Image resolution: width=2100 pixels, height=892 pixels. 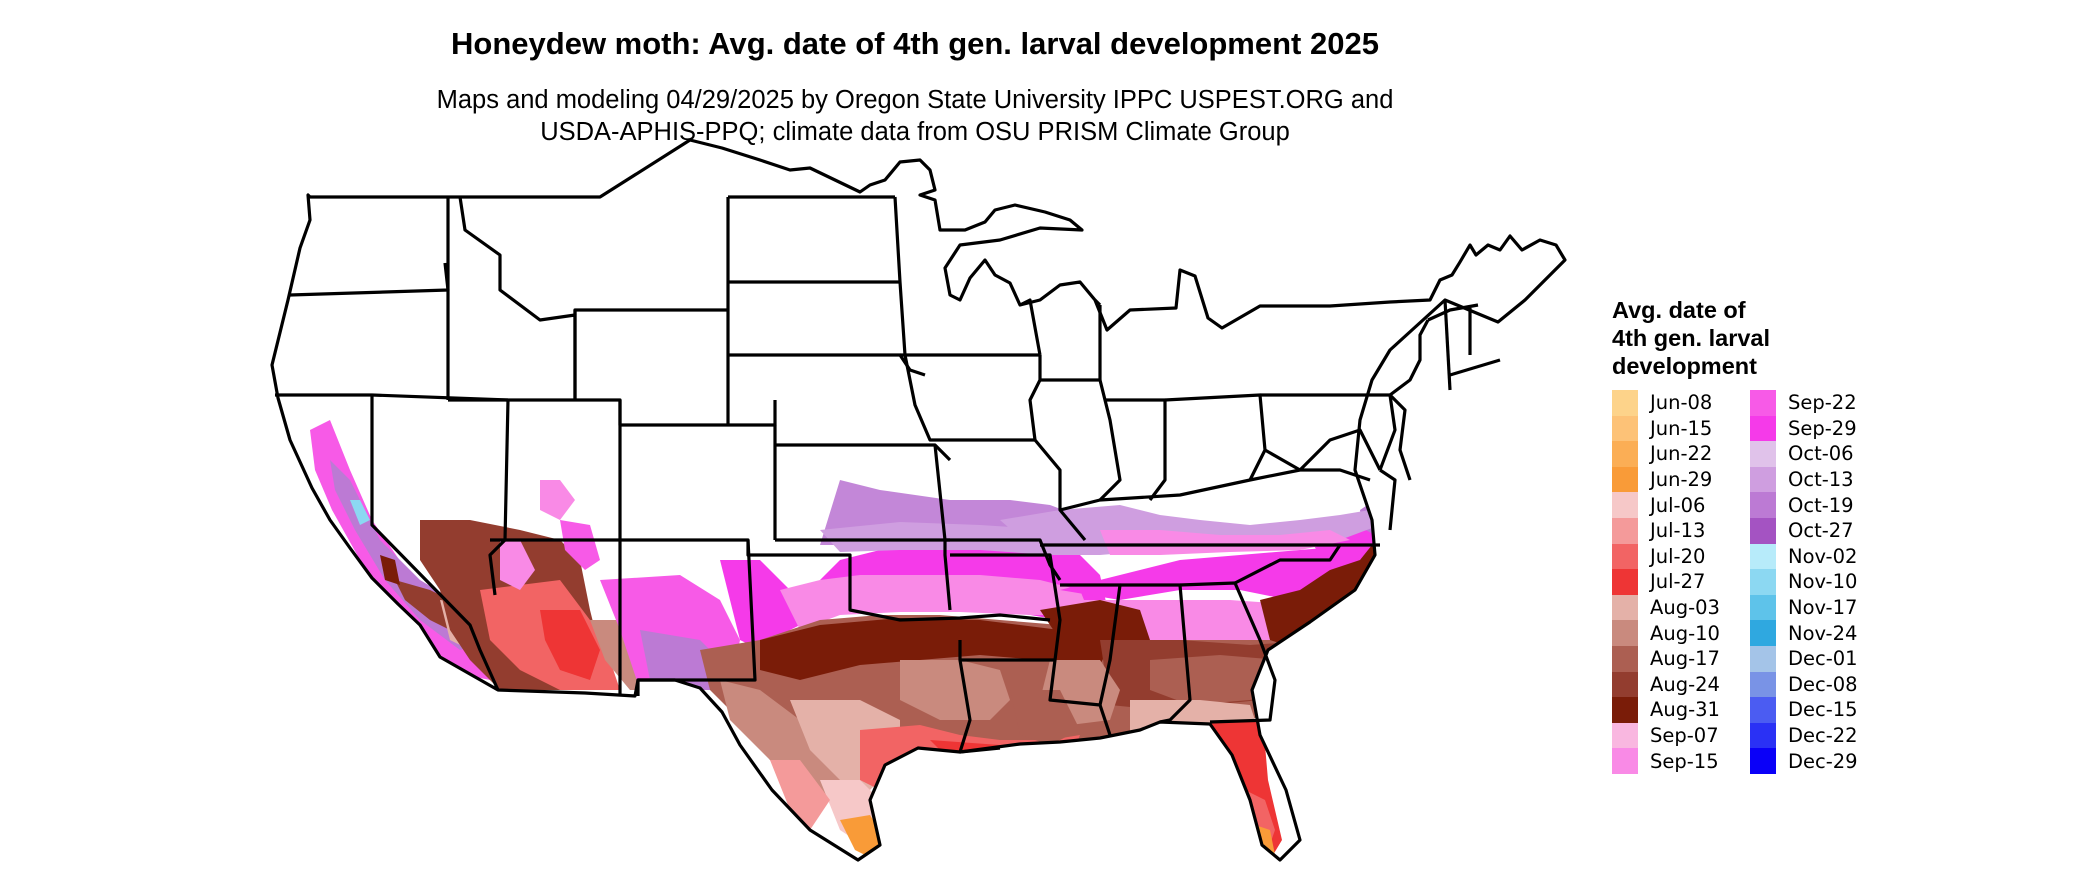 I want to click on ga-border, so click(x=1228, y=652).